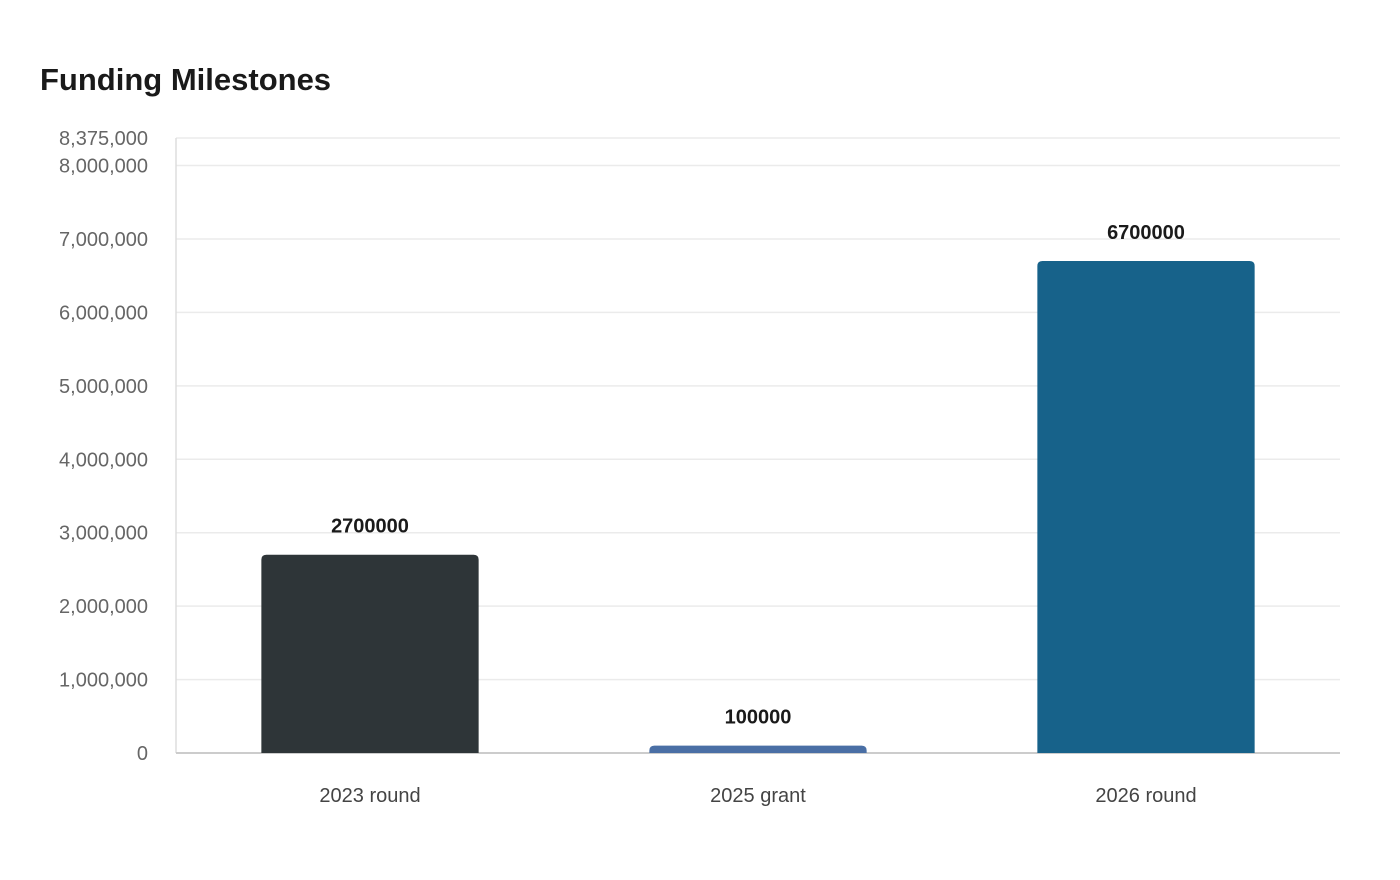  I want to click on y-tick-label: 0, so click(142, 754).